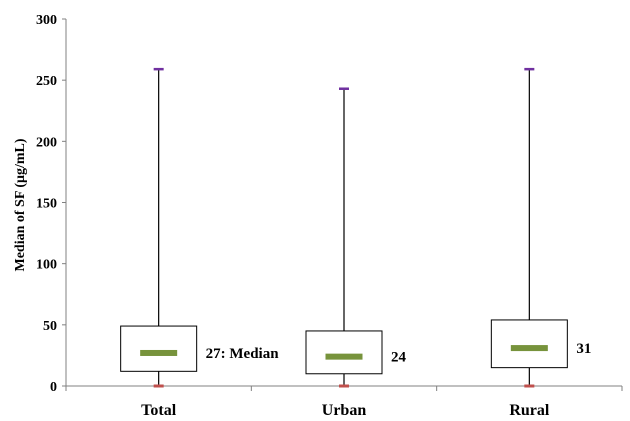  What do you see at coordinates (159, 410) in the screenshot?
I see `x-category-label: Total` at bounding box center [159, 410].